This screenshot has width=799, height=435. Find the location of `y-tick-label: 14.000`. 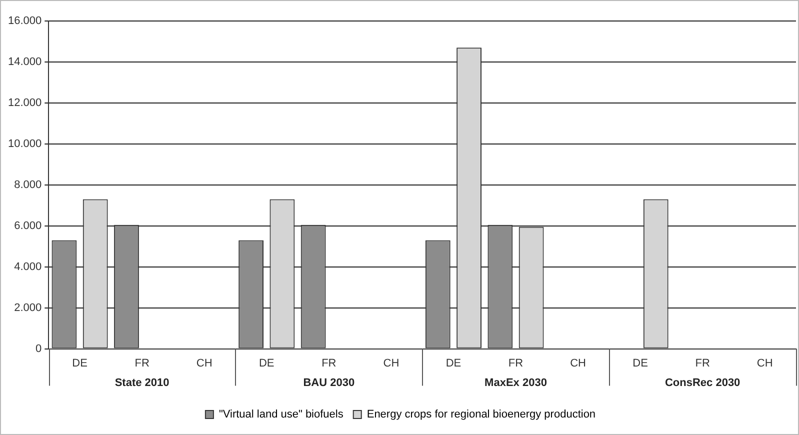

y-tick-label: 14.000 is located at coordinates (25, 62).